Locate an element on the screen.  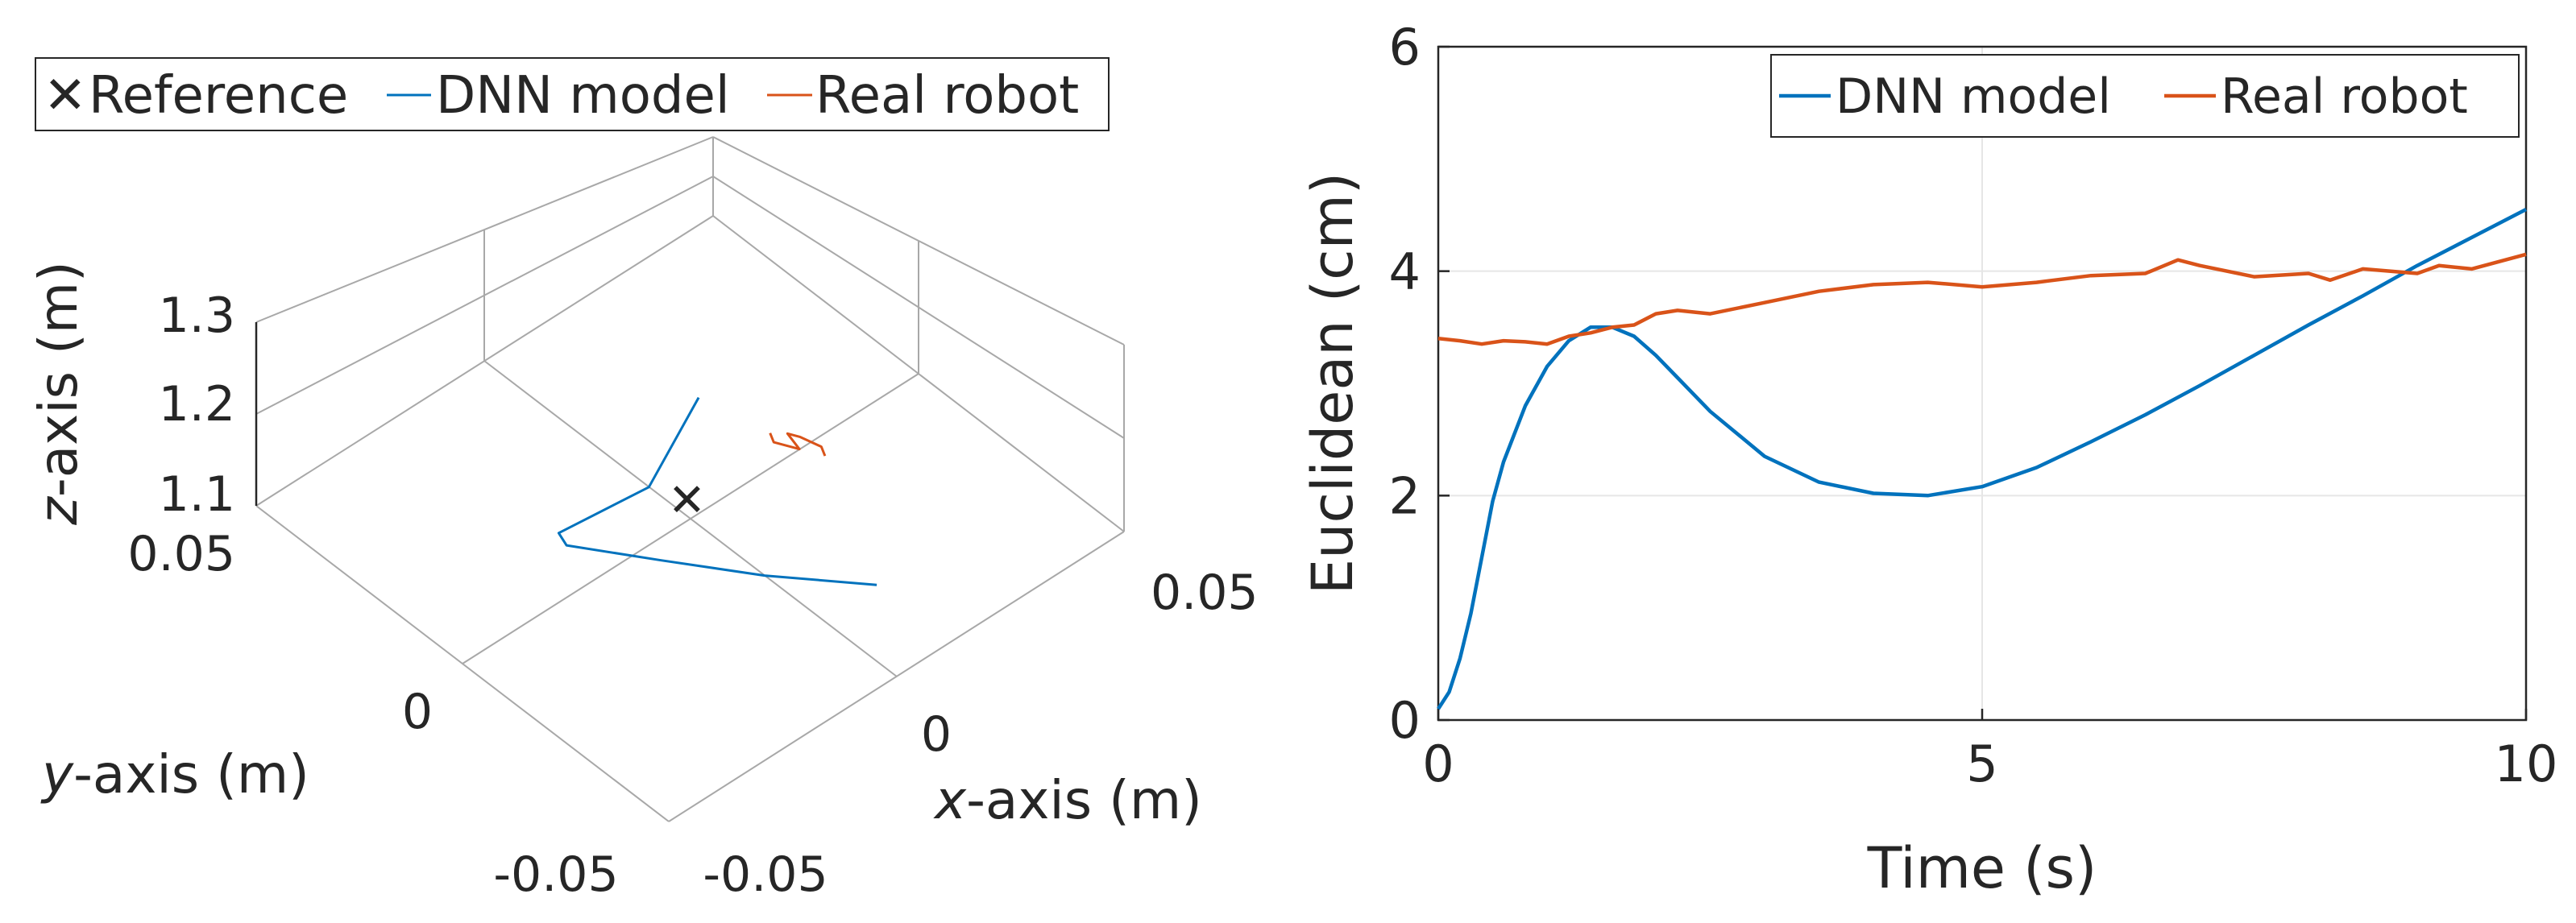
3d-legend: ✕ Reference DNN model Real robot is located at coordinates (572, 94).